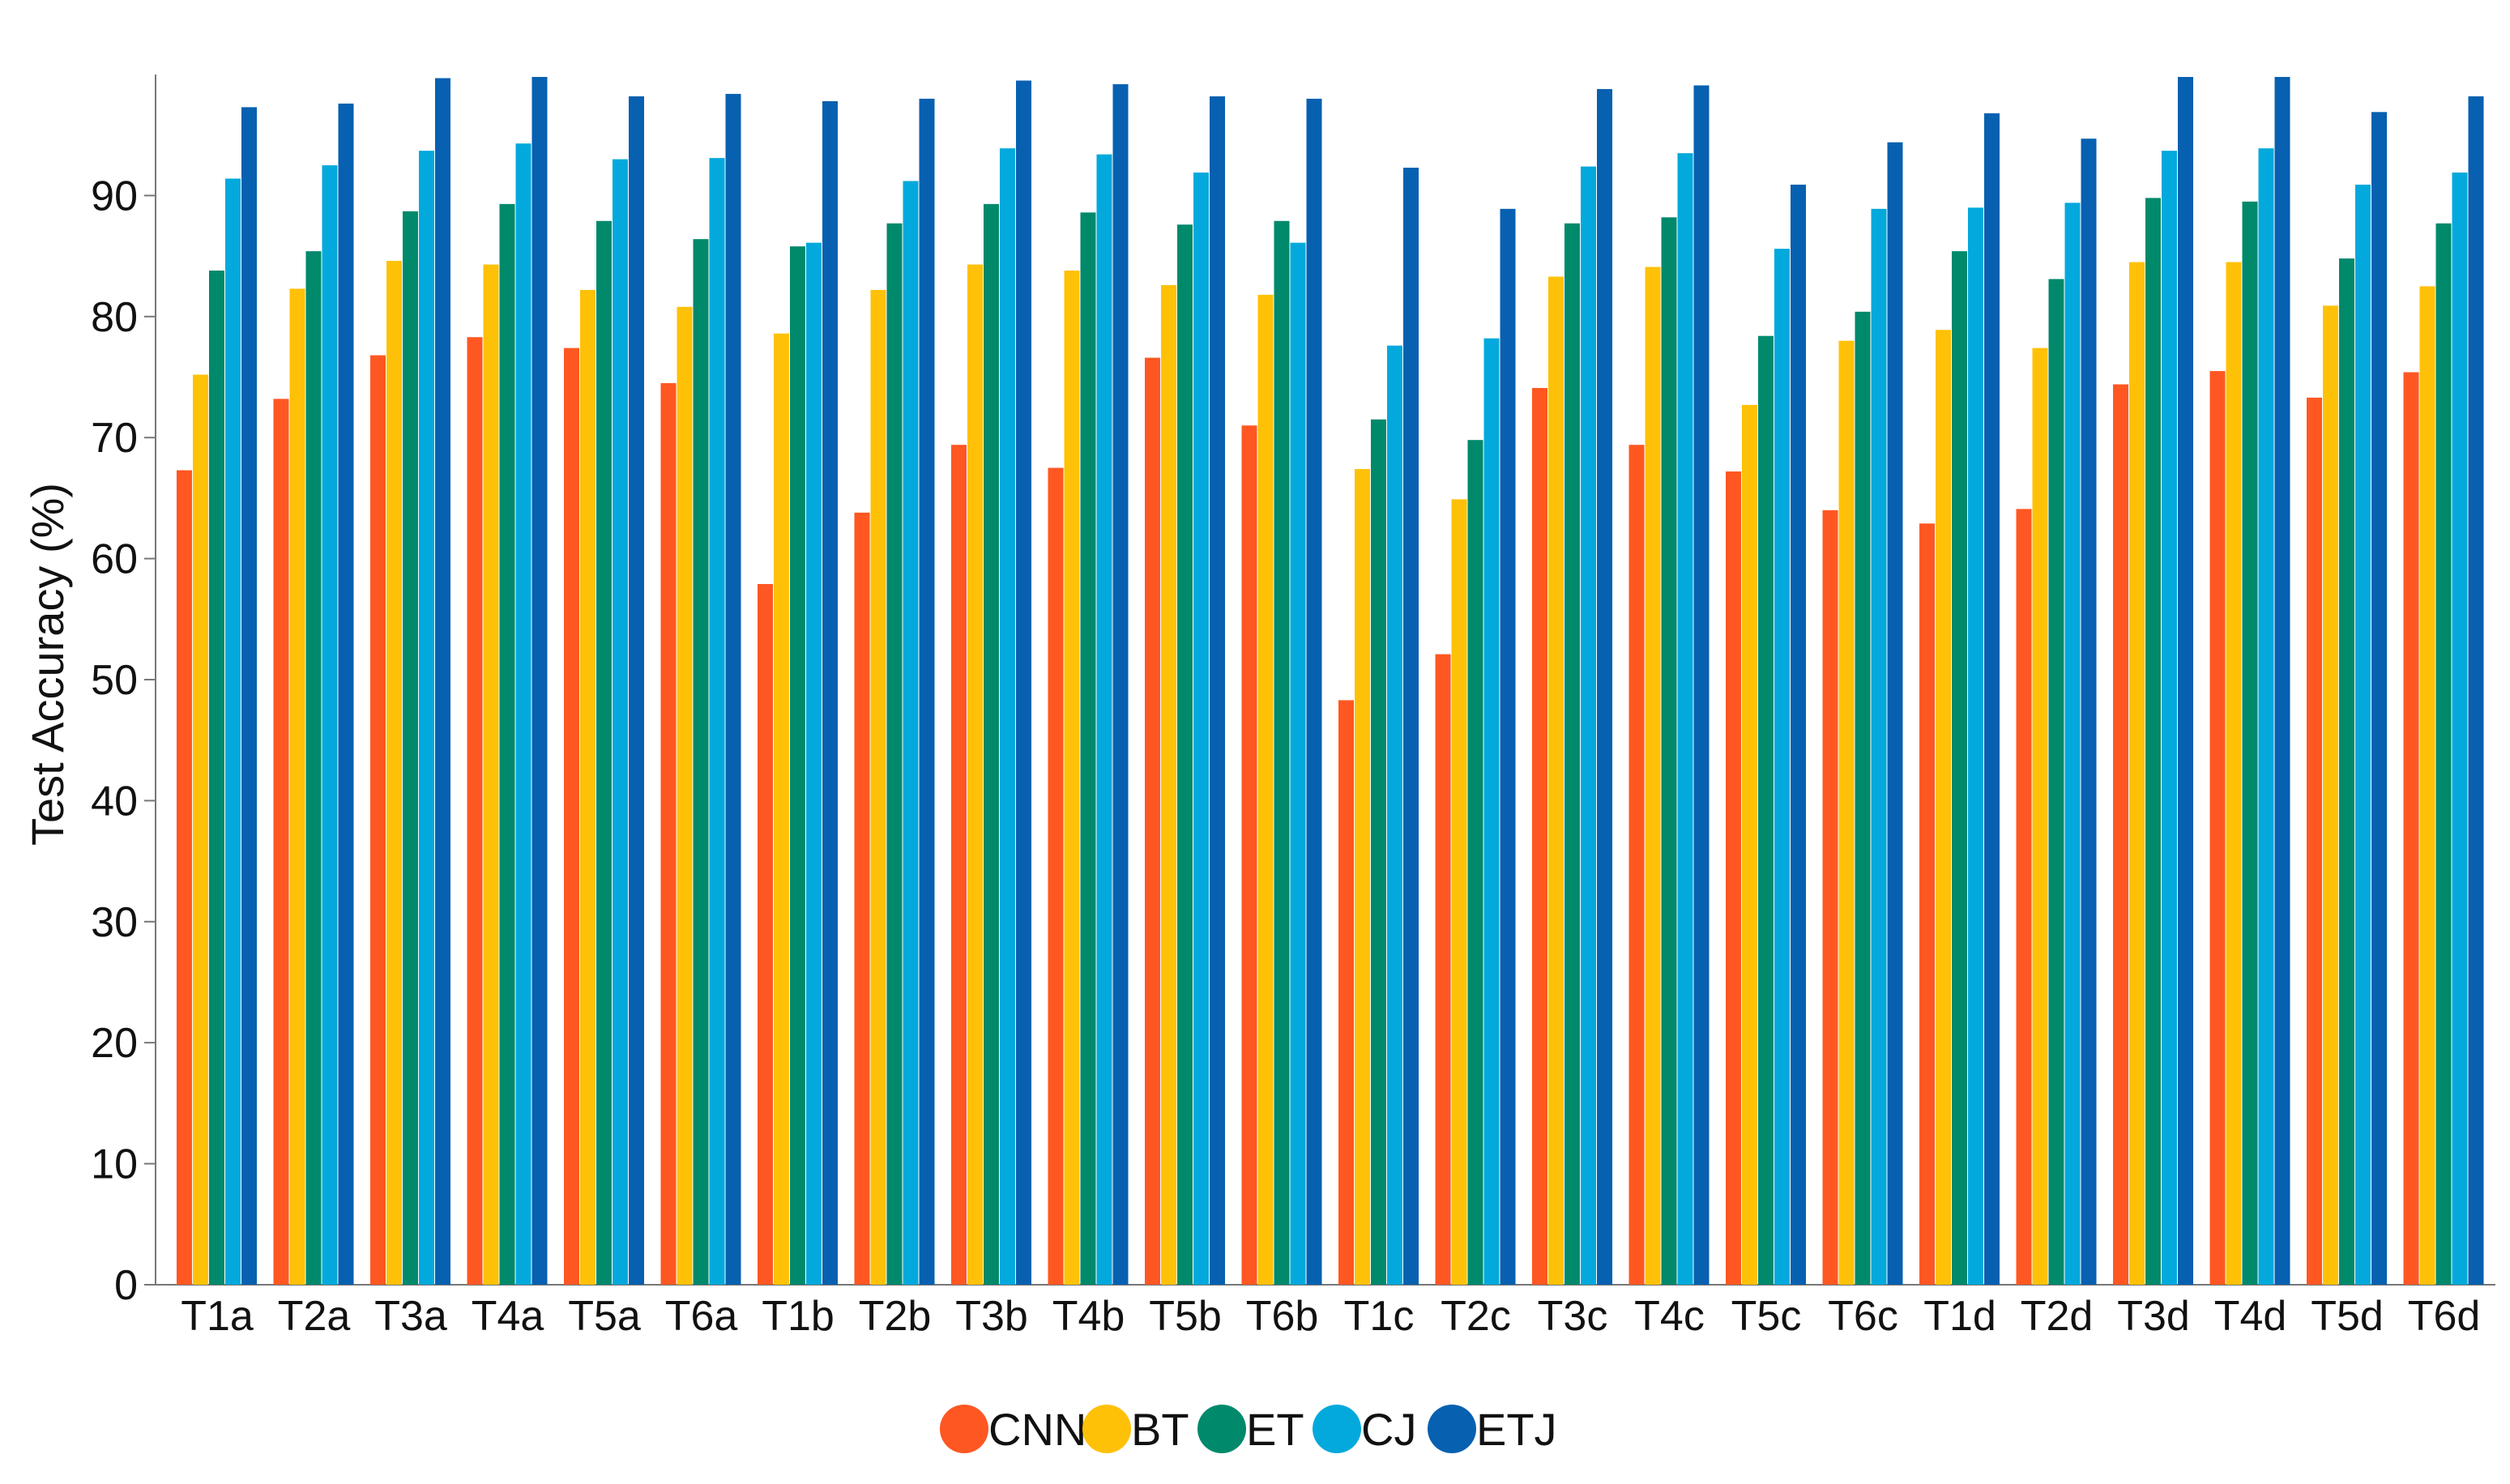  I want to click on bar-CJ-T6b, so click(1298, 763).